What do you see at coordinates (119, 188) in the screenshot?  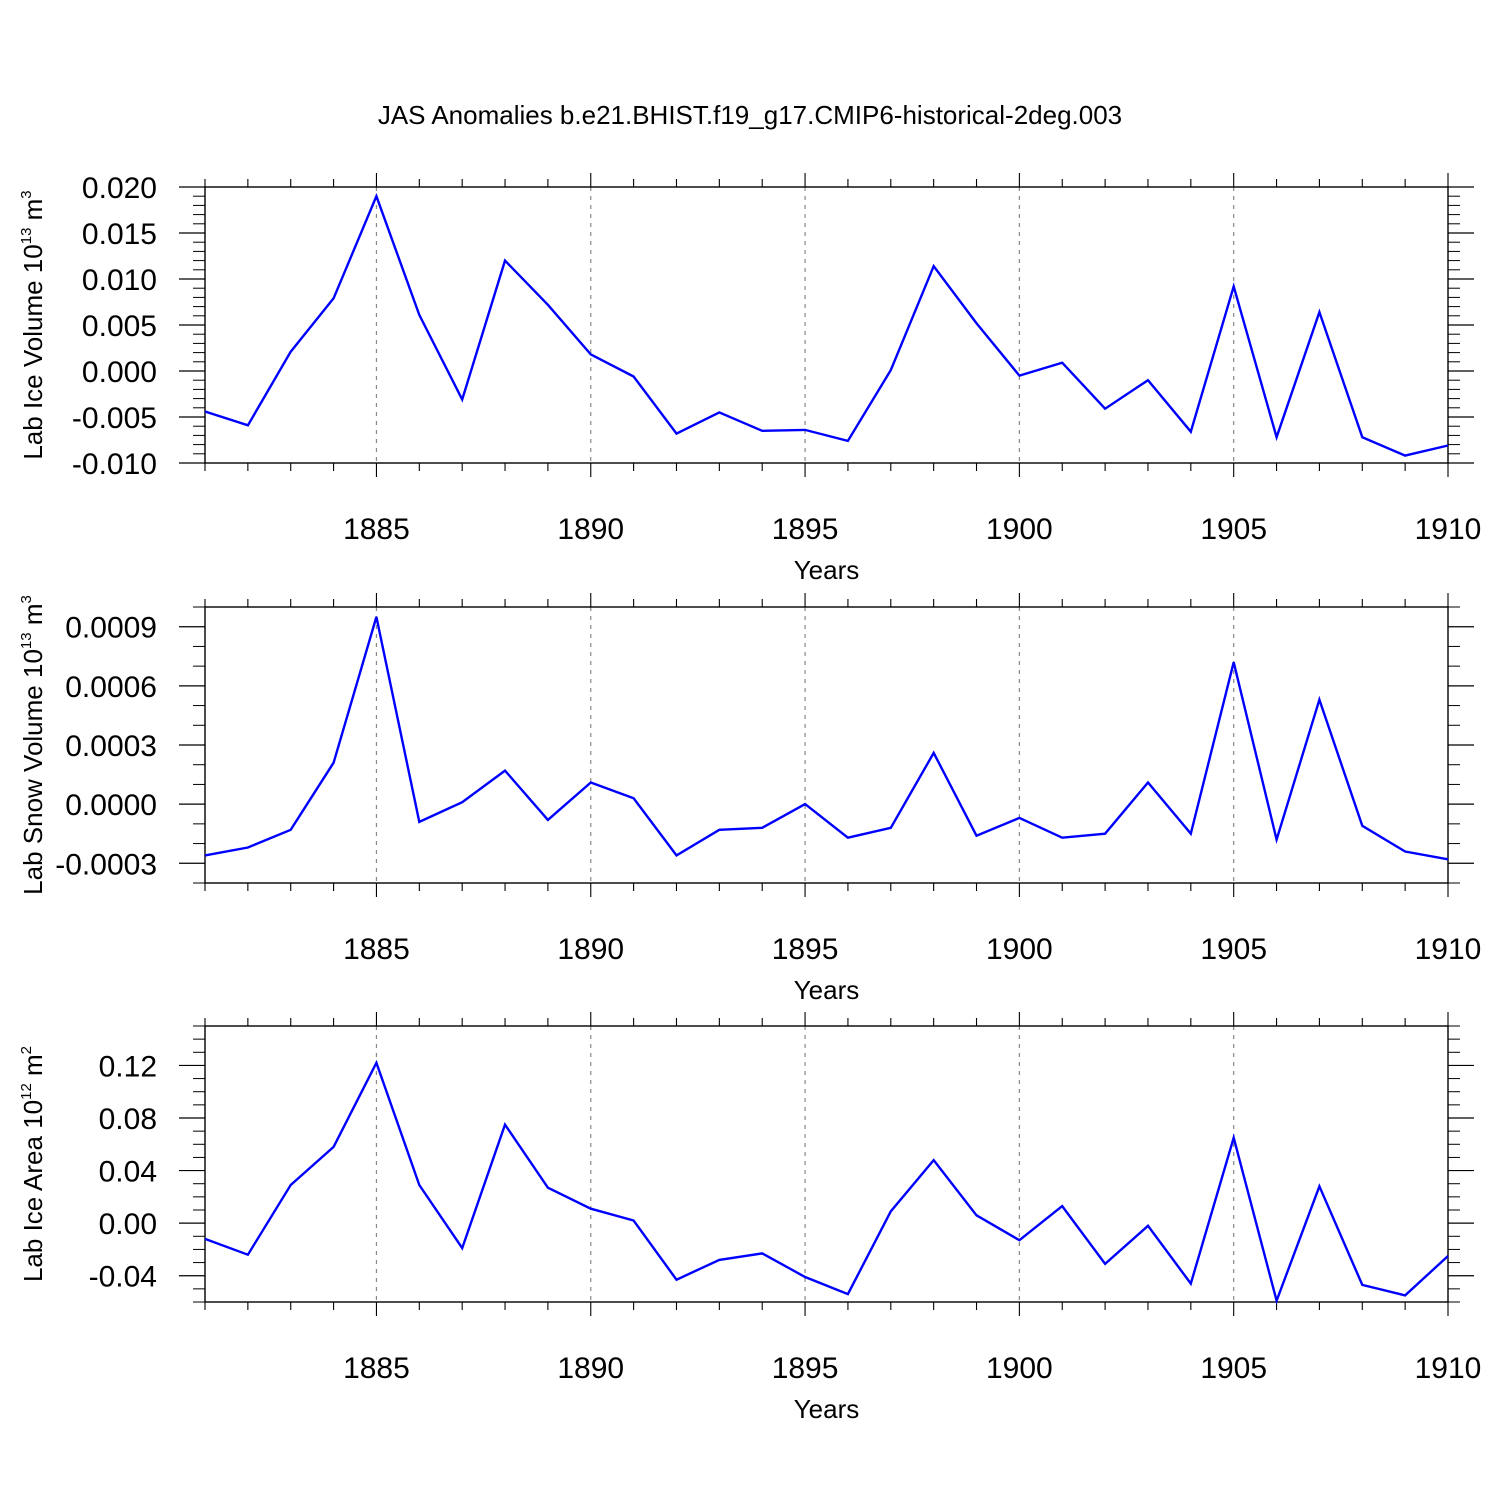 I see `y-tick-label: 0.020` at bounding box center [119, 188].